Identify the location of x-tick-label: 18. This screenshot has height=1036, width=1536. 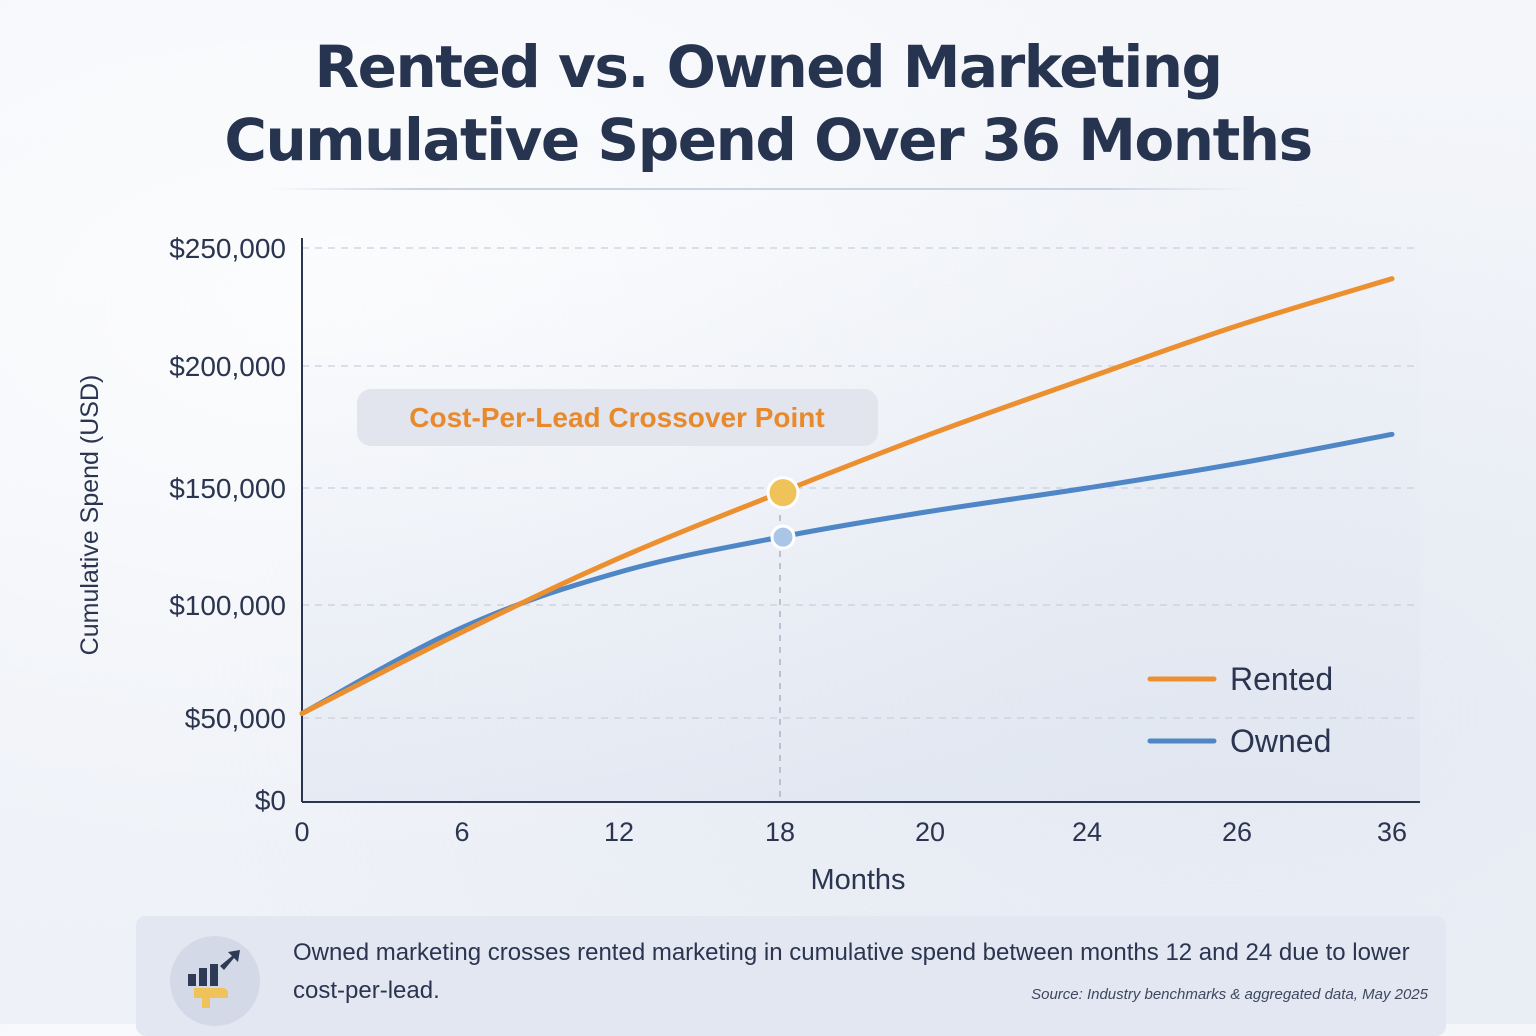
(780, 832).